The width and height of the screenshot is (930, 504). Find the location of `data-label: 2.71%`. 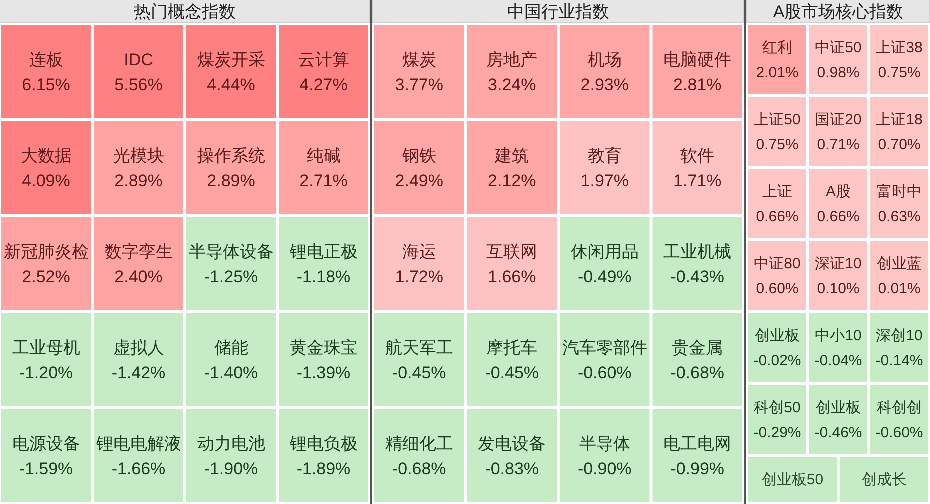

data-label: 2.71% is located at coordinates (324, 181).